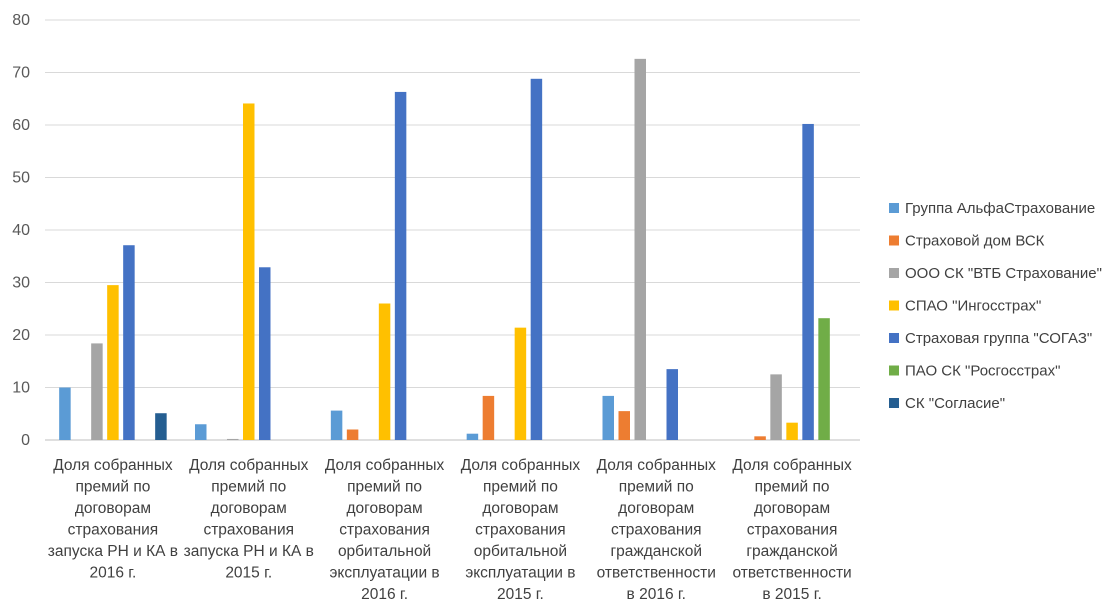  Describe the element at coordinates (21, 388) in the screenshot. I see `y-tick-label: 10` at that location.